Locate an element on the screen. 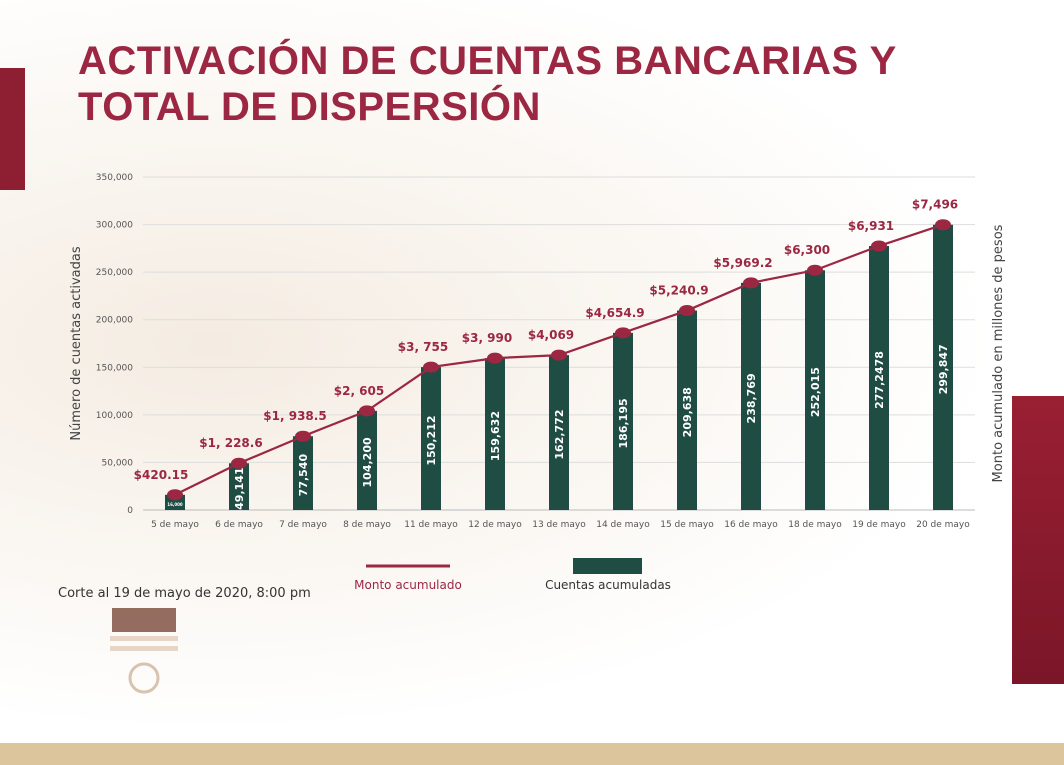 The height and width of the screenshot is (765, 1064). bar-value-label: 150,212 is located at coordinates (431, 440).